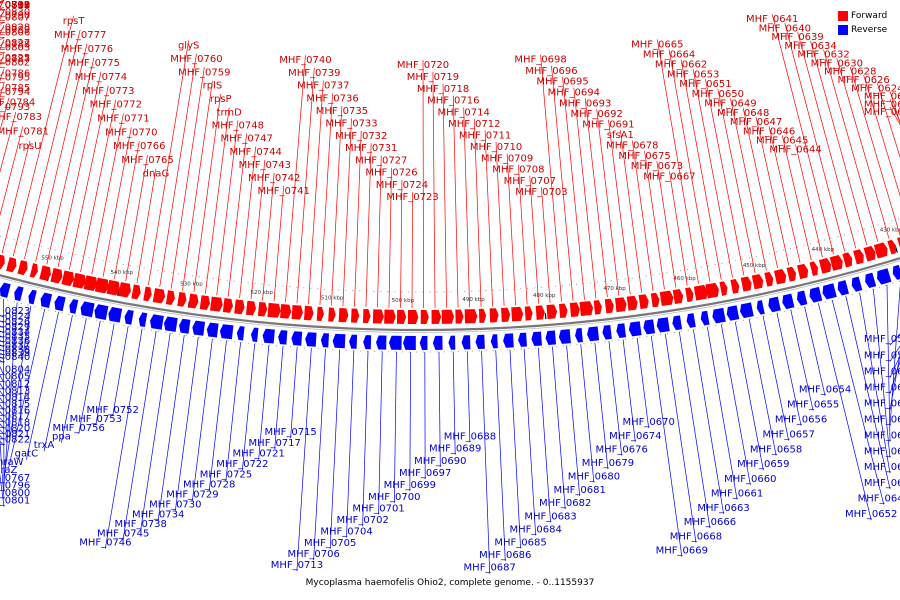 The width and height of the screenshot is (900, 600). What do you see at coordinates (890, 231) in the screenshot?
I see `tick-label: 430 kbp` at bounding box center [890, 231].